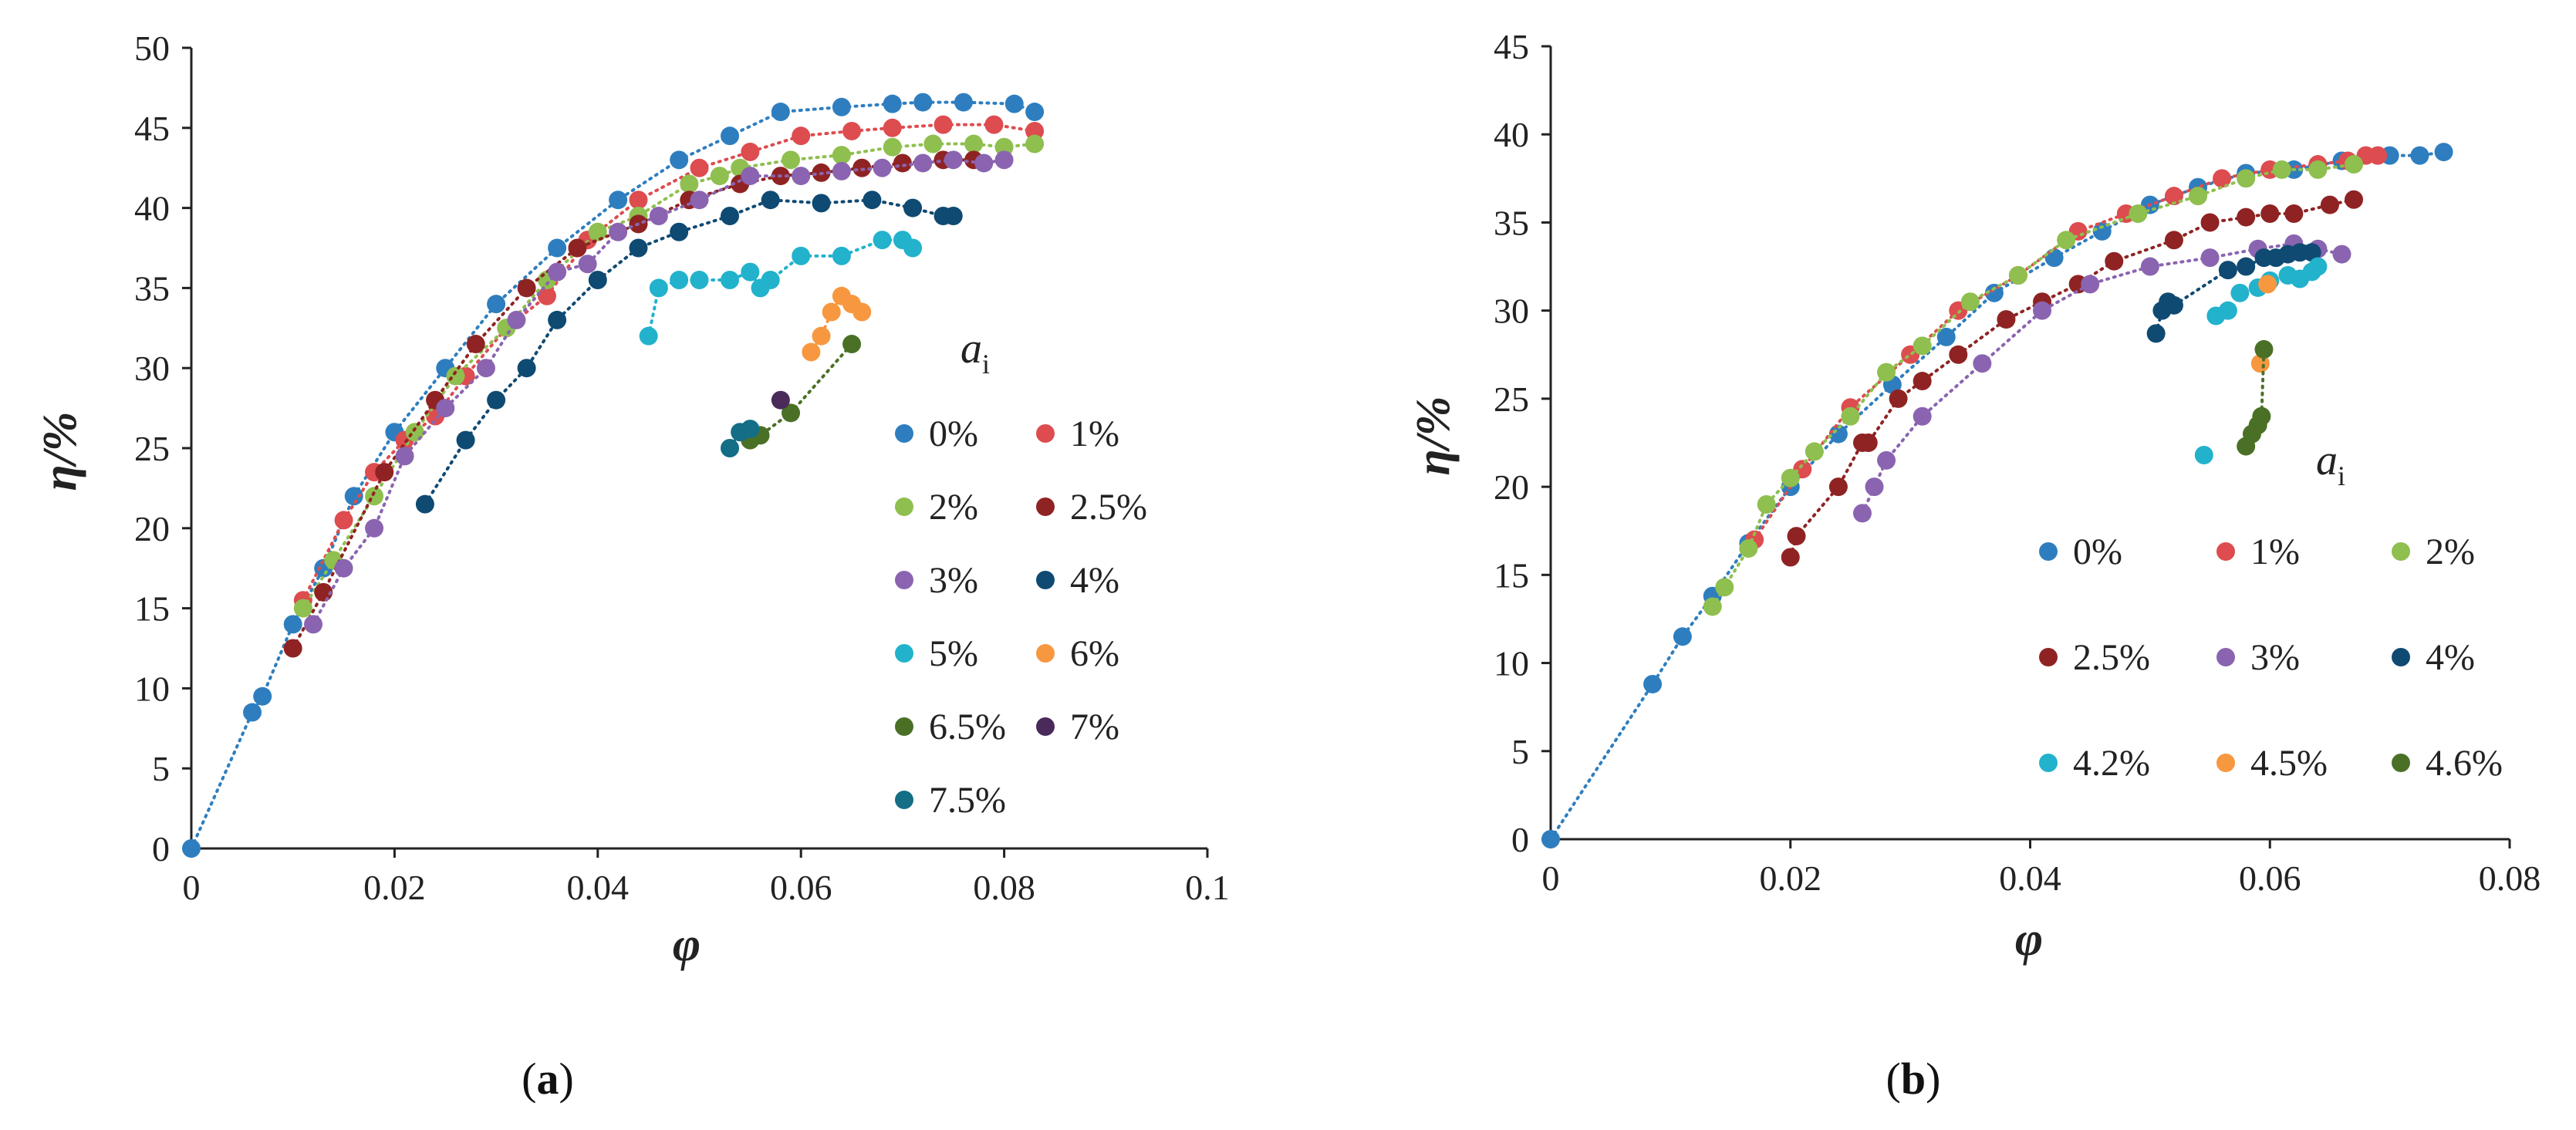 This screenshot has width=2576, height=1130. Describe the element at coordinates (2048, 657) in the screenshot. I see `panel-b-legend-marker-2-5pct` at that location.